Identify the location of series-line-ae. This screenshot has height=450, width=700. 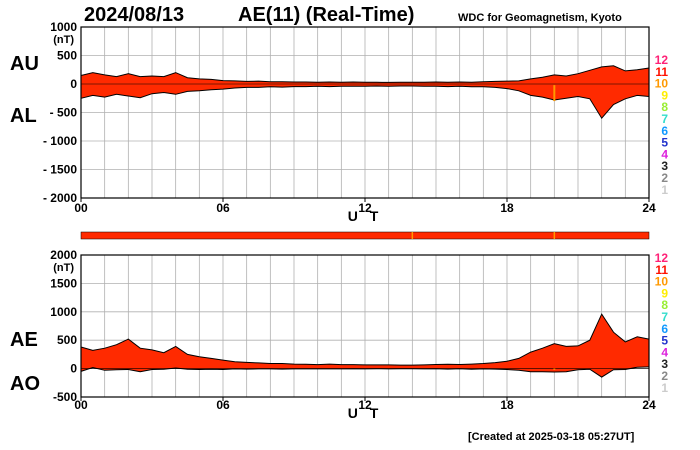
(365, 339).